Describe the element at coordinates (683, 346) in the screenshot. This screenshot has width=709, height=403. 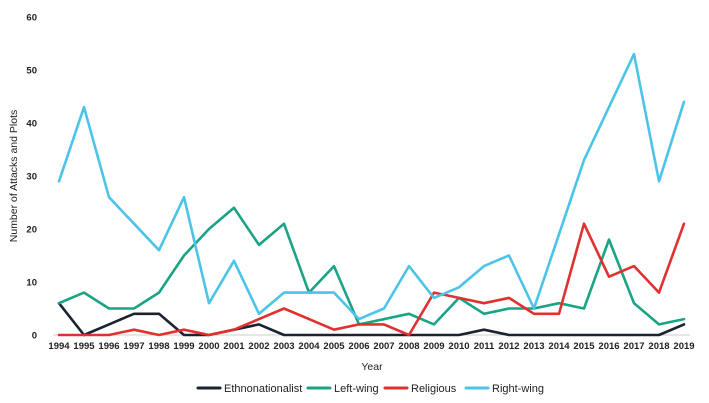
I see `x-tick-label: 2019` at that location.